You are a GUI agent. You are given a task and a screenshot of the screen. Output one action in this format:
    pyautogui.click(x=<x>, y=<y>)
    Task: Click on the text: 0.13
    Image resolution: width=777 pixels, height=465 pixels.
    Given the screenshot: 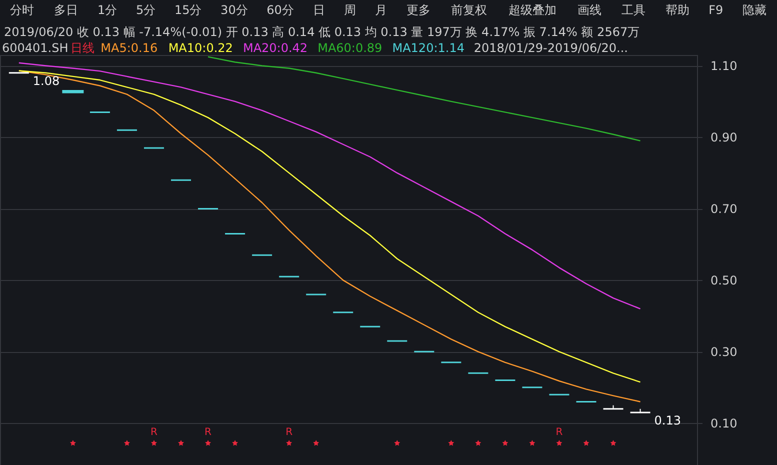 What is the action you would take?
    pyautogui.click(x=667, y=420)
    